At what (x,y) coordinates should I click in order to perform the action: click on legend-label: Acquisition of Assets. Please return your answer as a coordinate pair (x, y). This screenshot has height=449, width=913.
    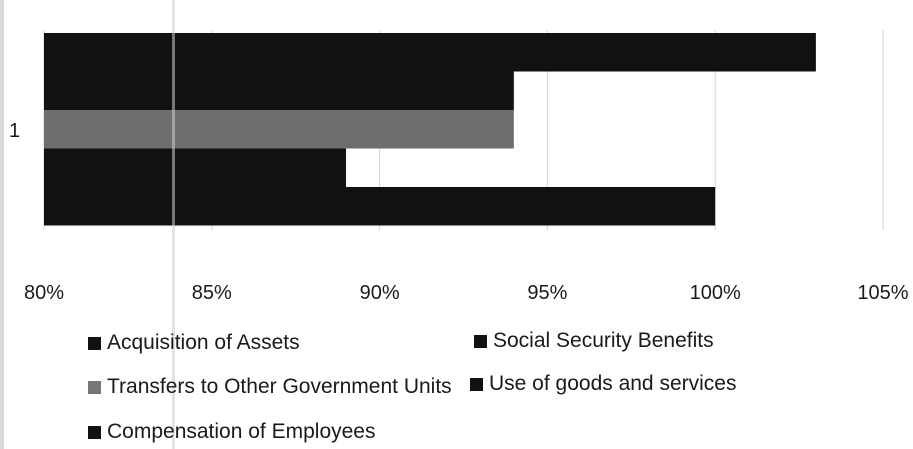
    Looking at the image, I should click on (203, 342).